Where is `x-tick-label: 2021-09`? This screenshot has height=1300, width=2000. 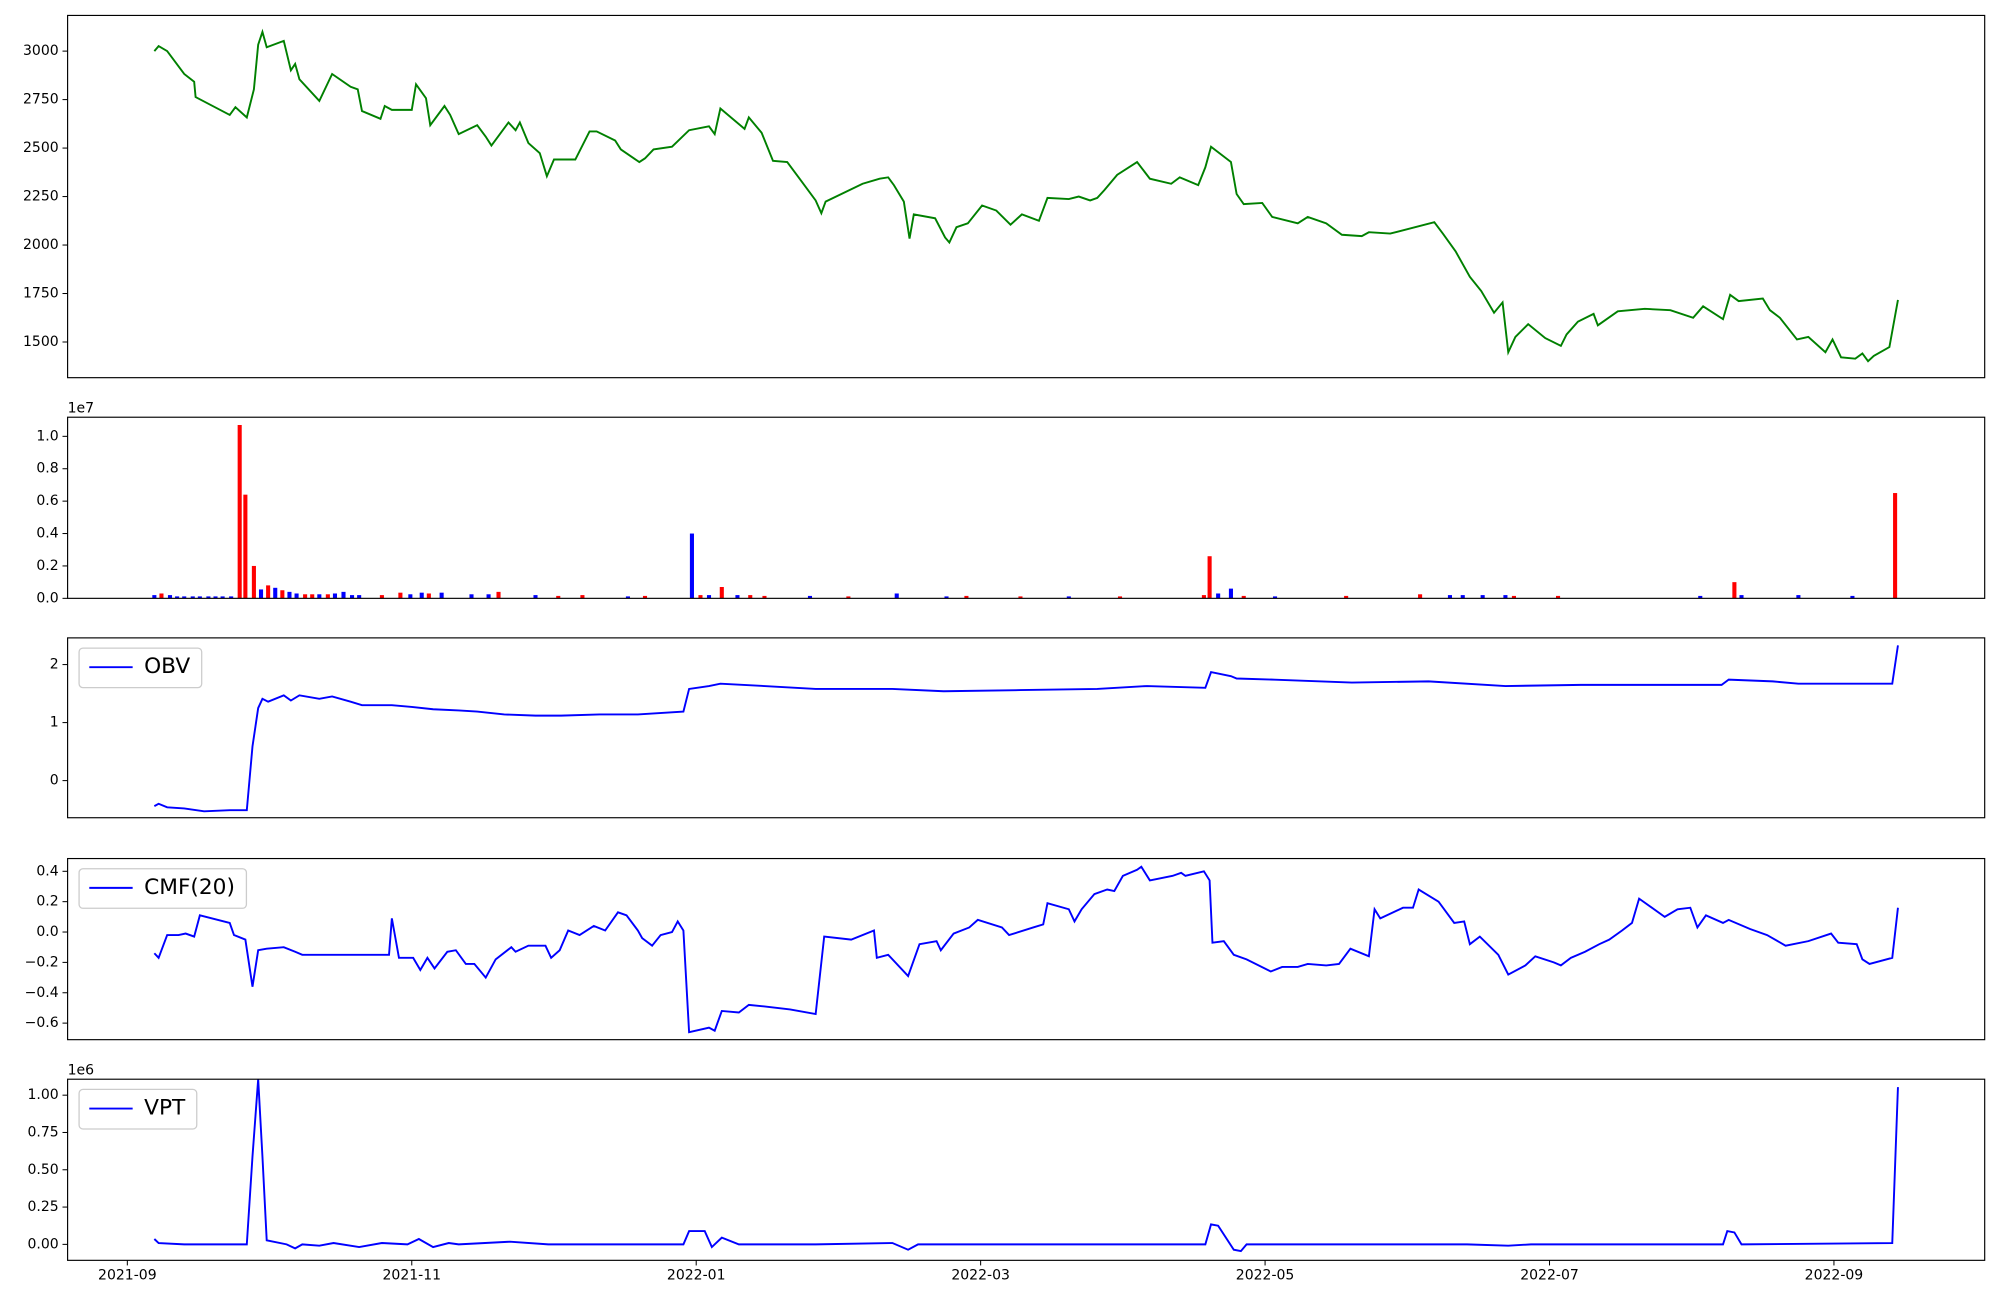 x-tick-label: 2021-09 is located at coordinates (127, 1276).